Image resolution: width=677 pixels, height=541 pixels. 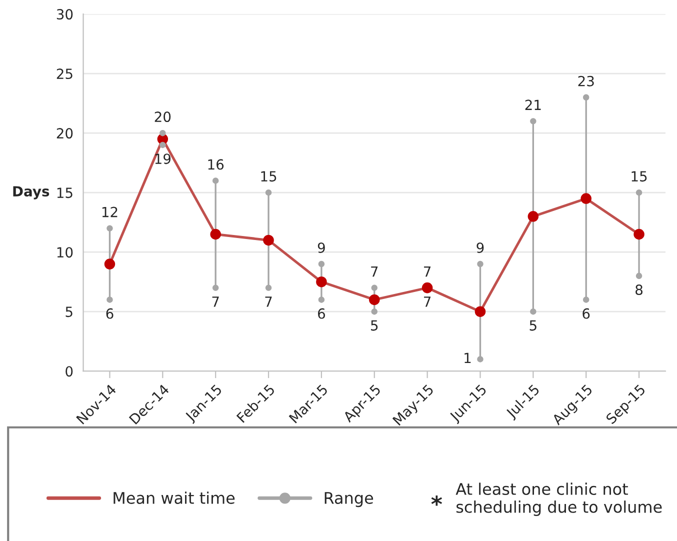 What do you see at coordinates (533, 105) in the screenshot?
I see `annotation: 21` at bounding box center [533, 105].